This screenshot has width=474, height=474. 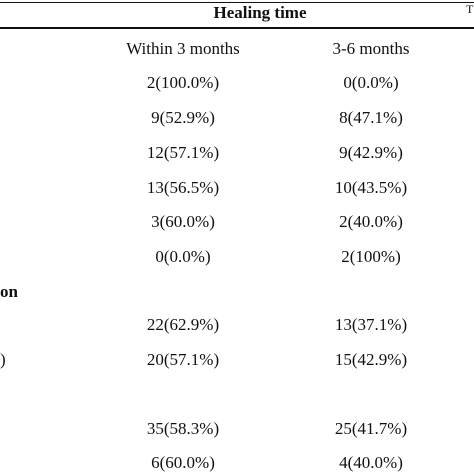 I want to click on group-header-healing-time: Healing time, so click(x=260, y=12).